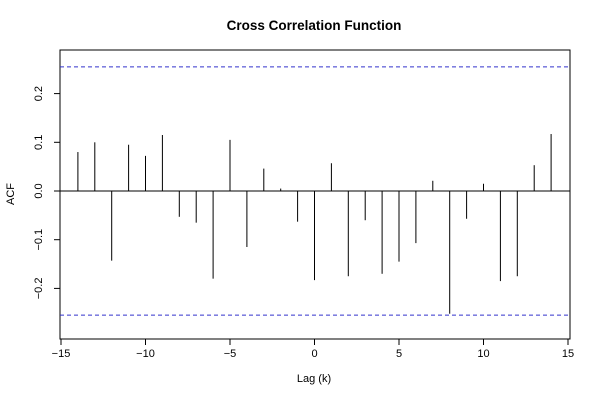 The height and width of the screenshot is (400, 599). What do you see at coordinates (314, 25) in the screenshot?
I see `chart-title: Cross Correlation Function` at bounding box center [314, 25].